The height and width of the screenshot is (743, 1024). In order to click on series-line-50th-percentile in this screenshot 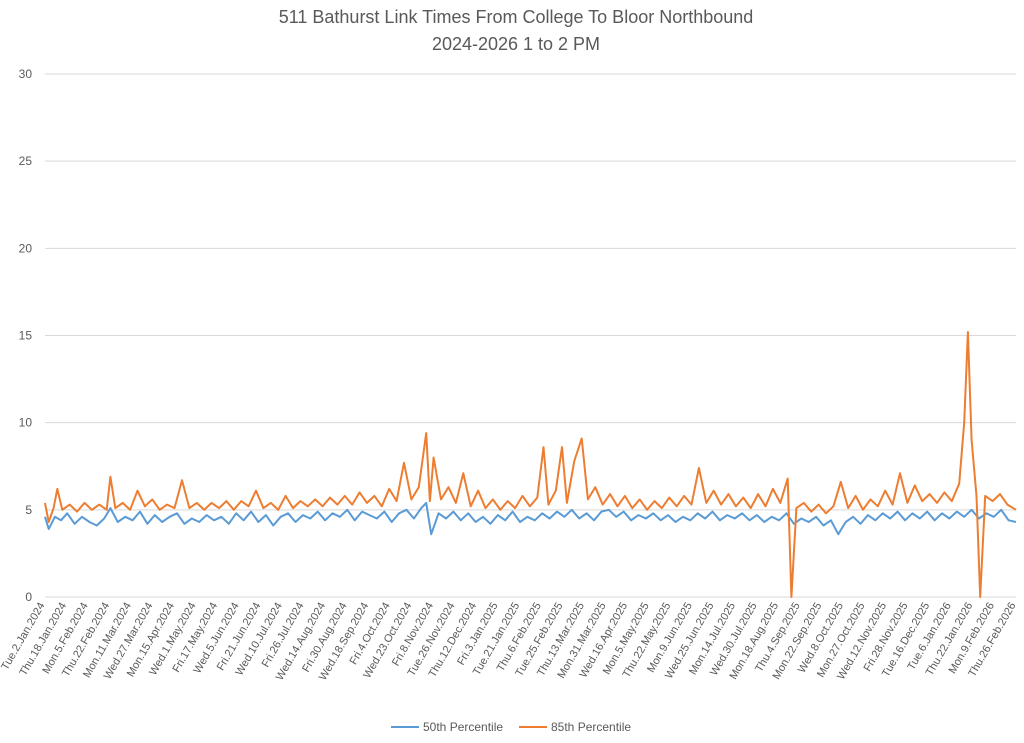, I will do `click(530, 518)`.